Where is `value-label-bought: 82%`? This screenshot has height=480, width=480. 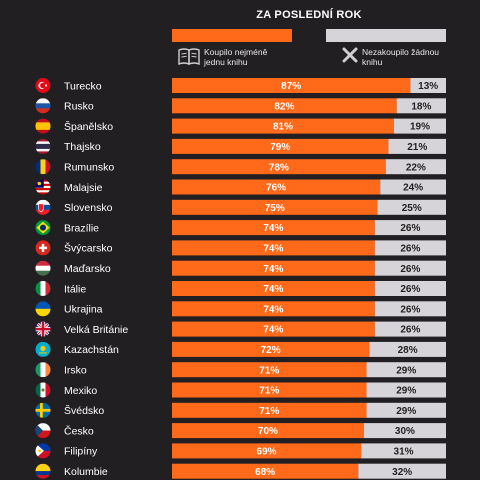 value-label-bought: 82% is located at coordinates (284, 106).